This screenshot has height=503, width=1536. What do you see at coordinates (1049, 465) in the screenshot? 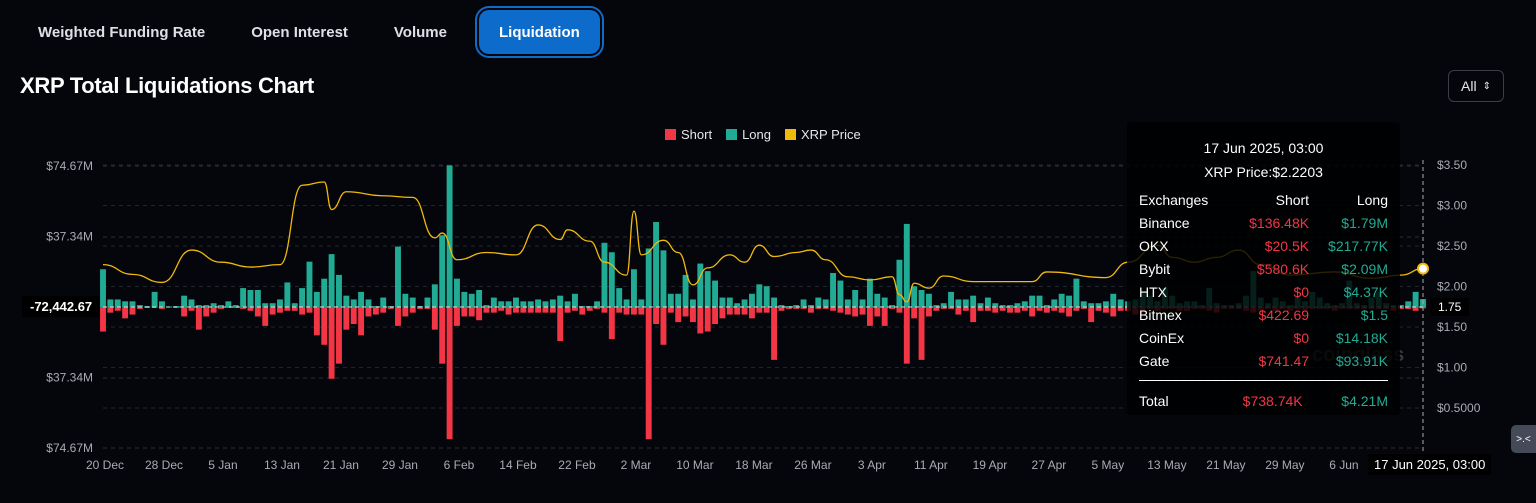
I see `x-tick: 27 Apr` at bounding box center [1049, 465].